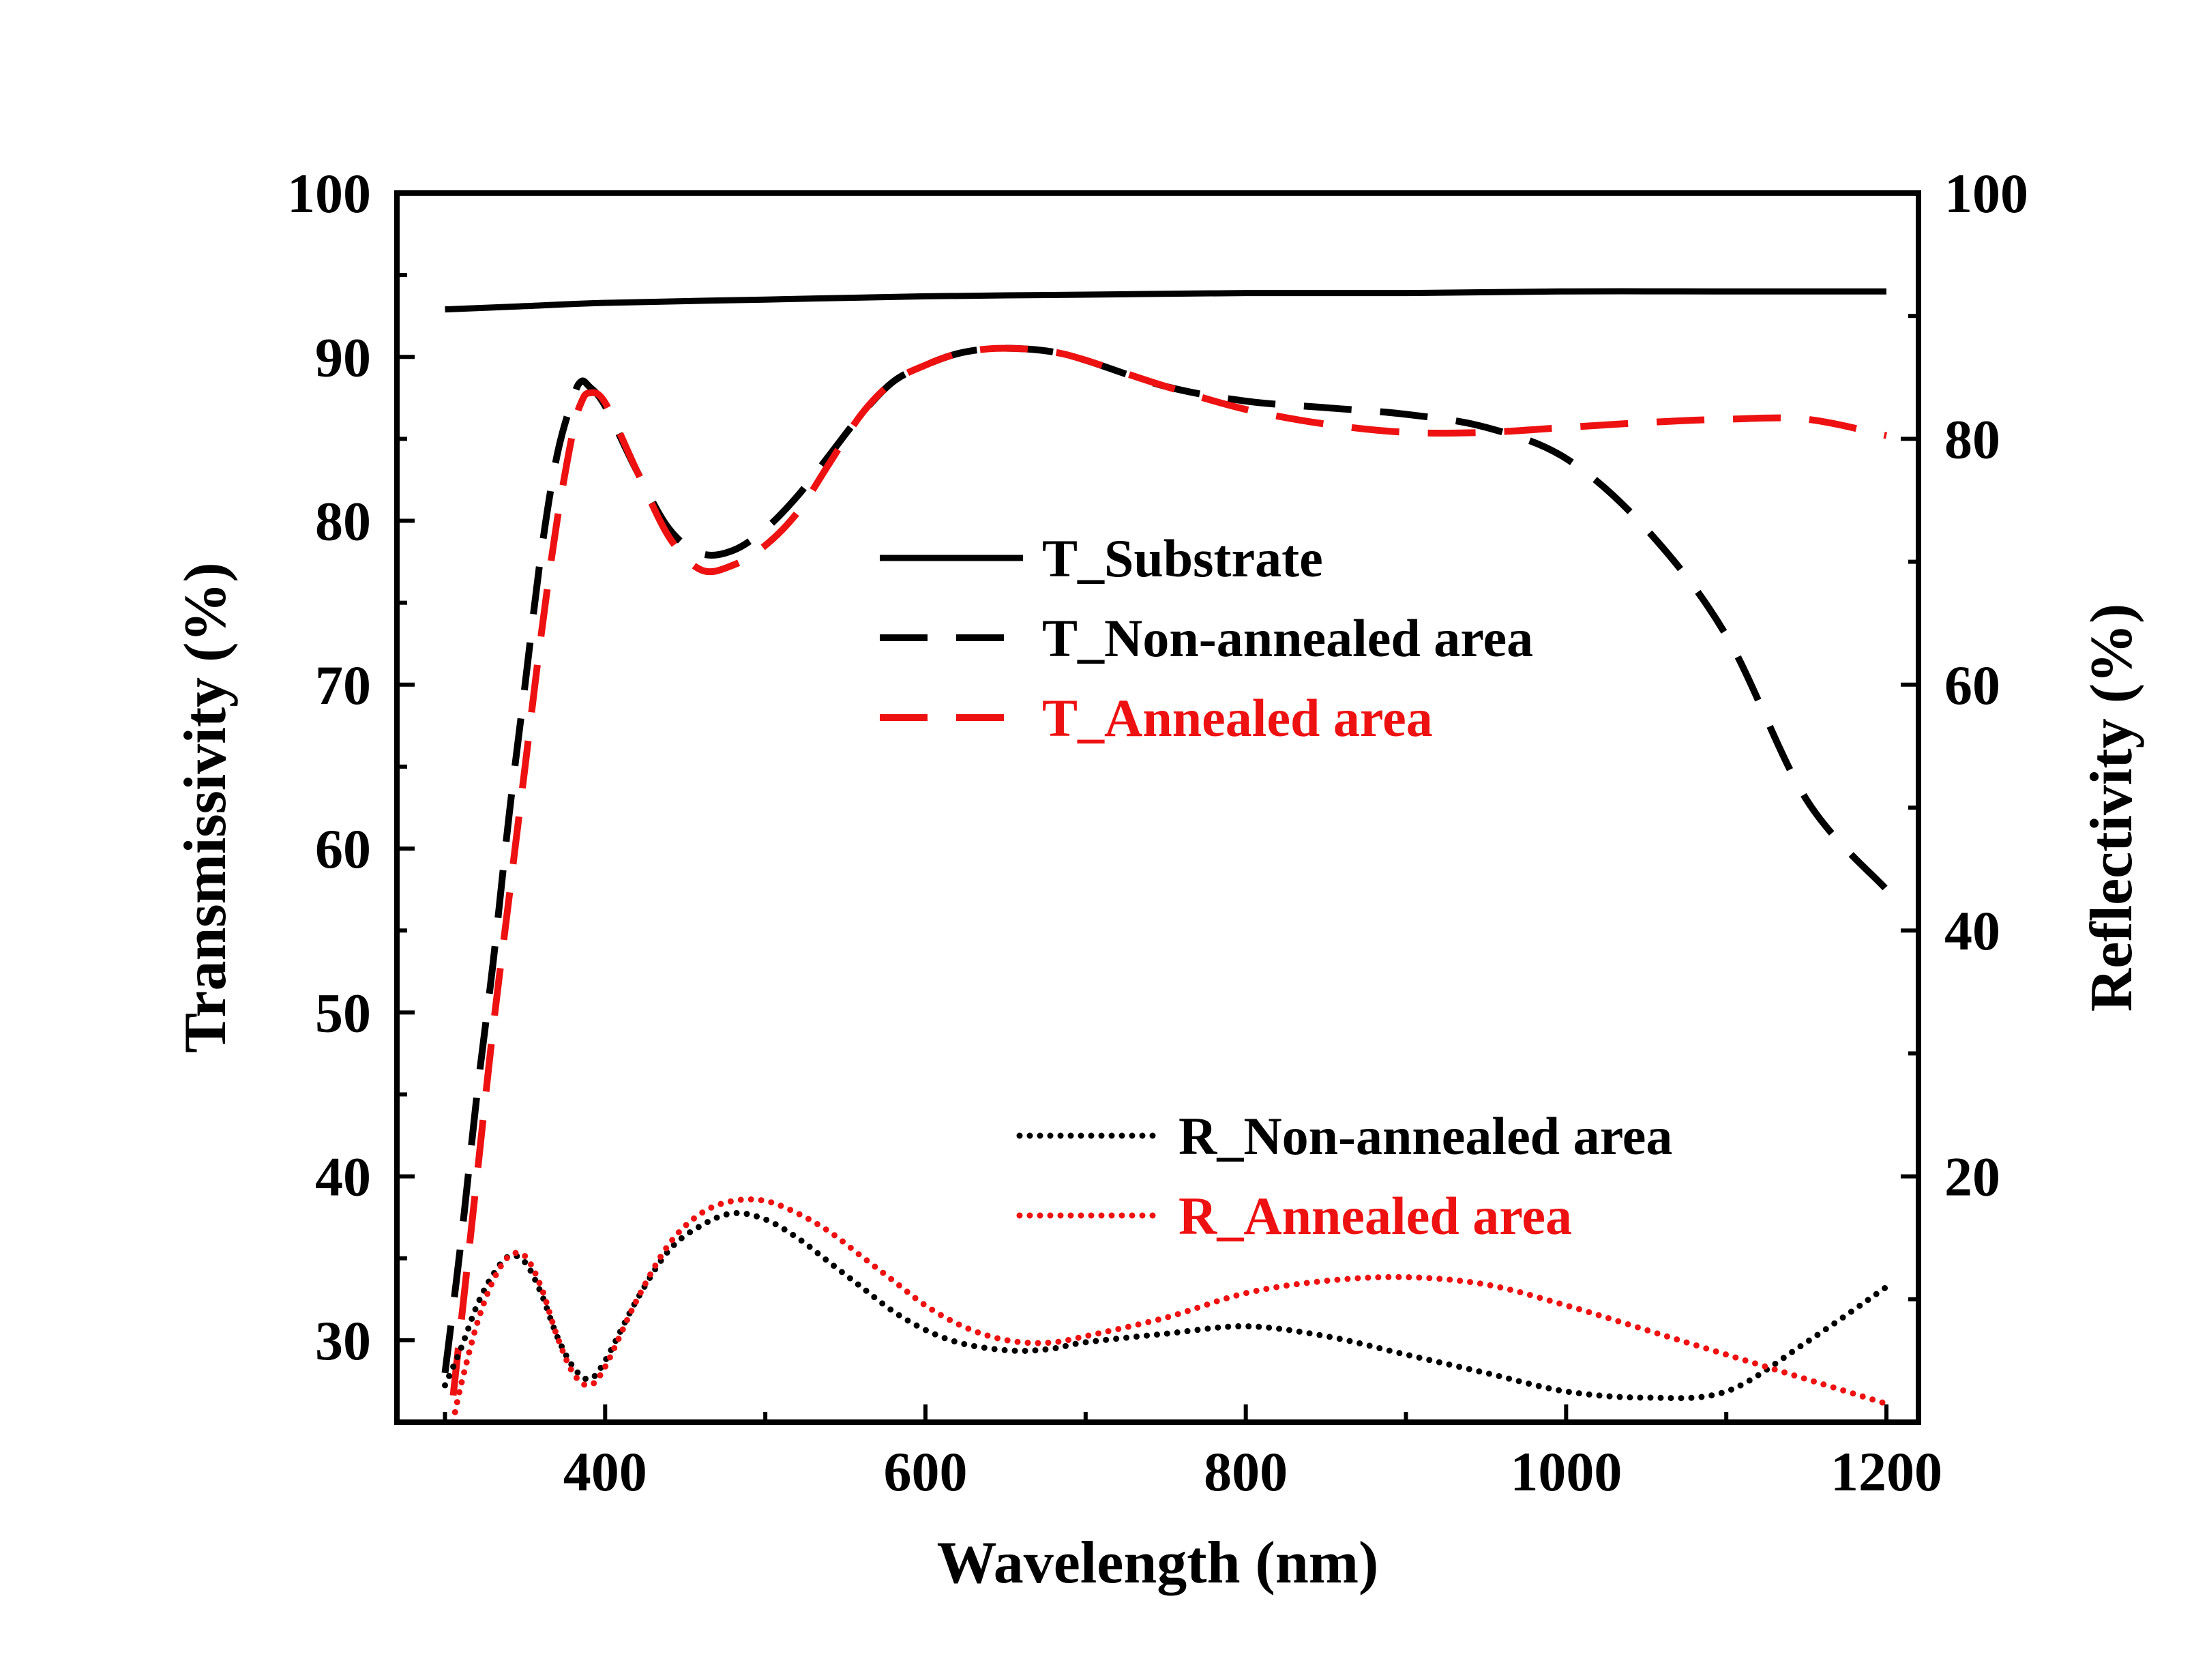 Image resolution: width=2194 pixels, height=1680 pixels. I want to click on legend-label: R_Non-annealed area, so click(1425, 1136).